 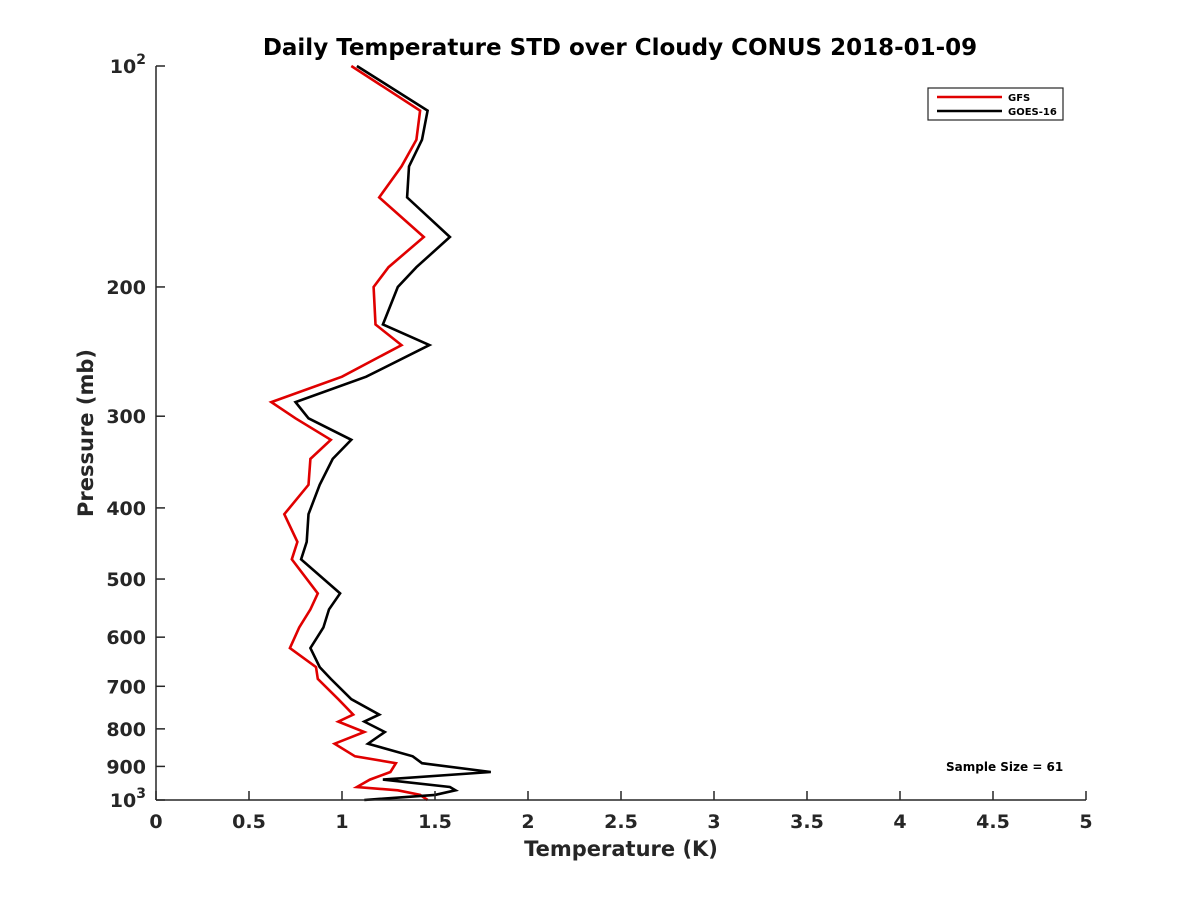 What do you see at coordinates (126, 288) in the screenshot?
I see `y-tick-label: 200` at bounding box center [126, 288].